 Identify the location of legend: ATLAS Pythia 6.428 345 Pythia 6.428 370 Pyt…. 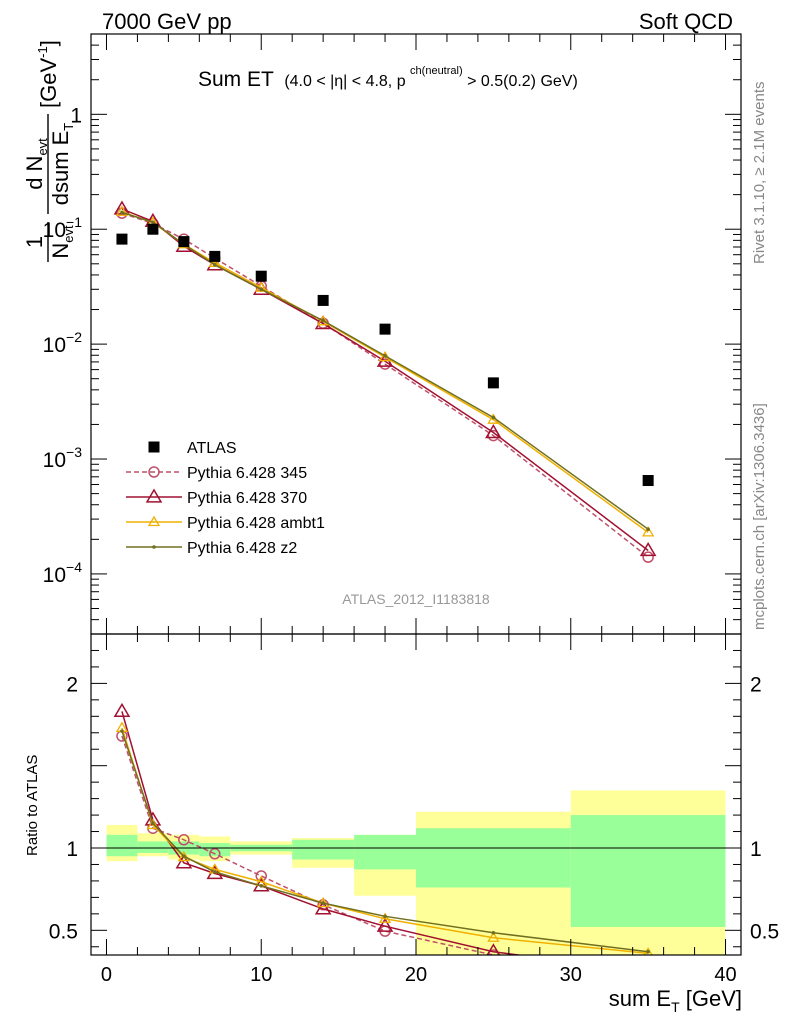
(225, 498).